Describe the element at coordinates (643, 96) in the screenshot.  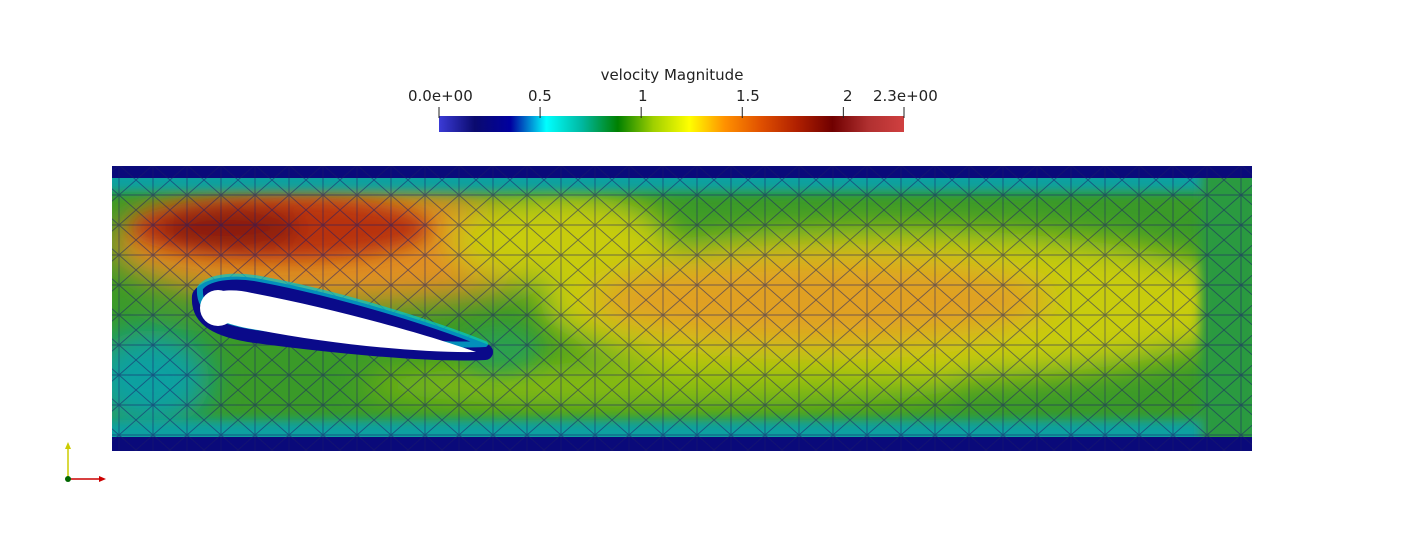
I see `colorbar-tick-label-1: 1` at that location.